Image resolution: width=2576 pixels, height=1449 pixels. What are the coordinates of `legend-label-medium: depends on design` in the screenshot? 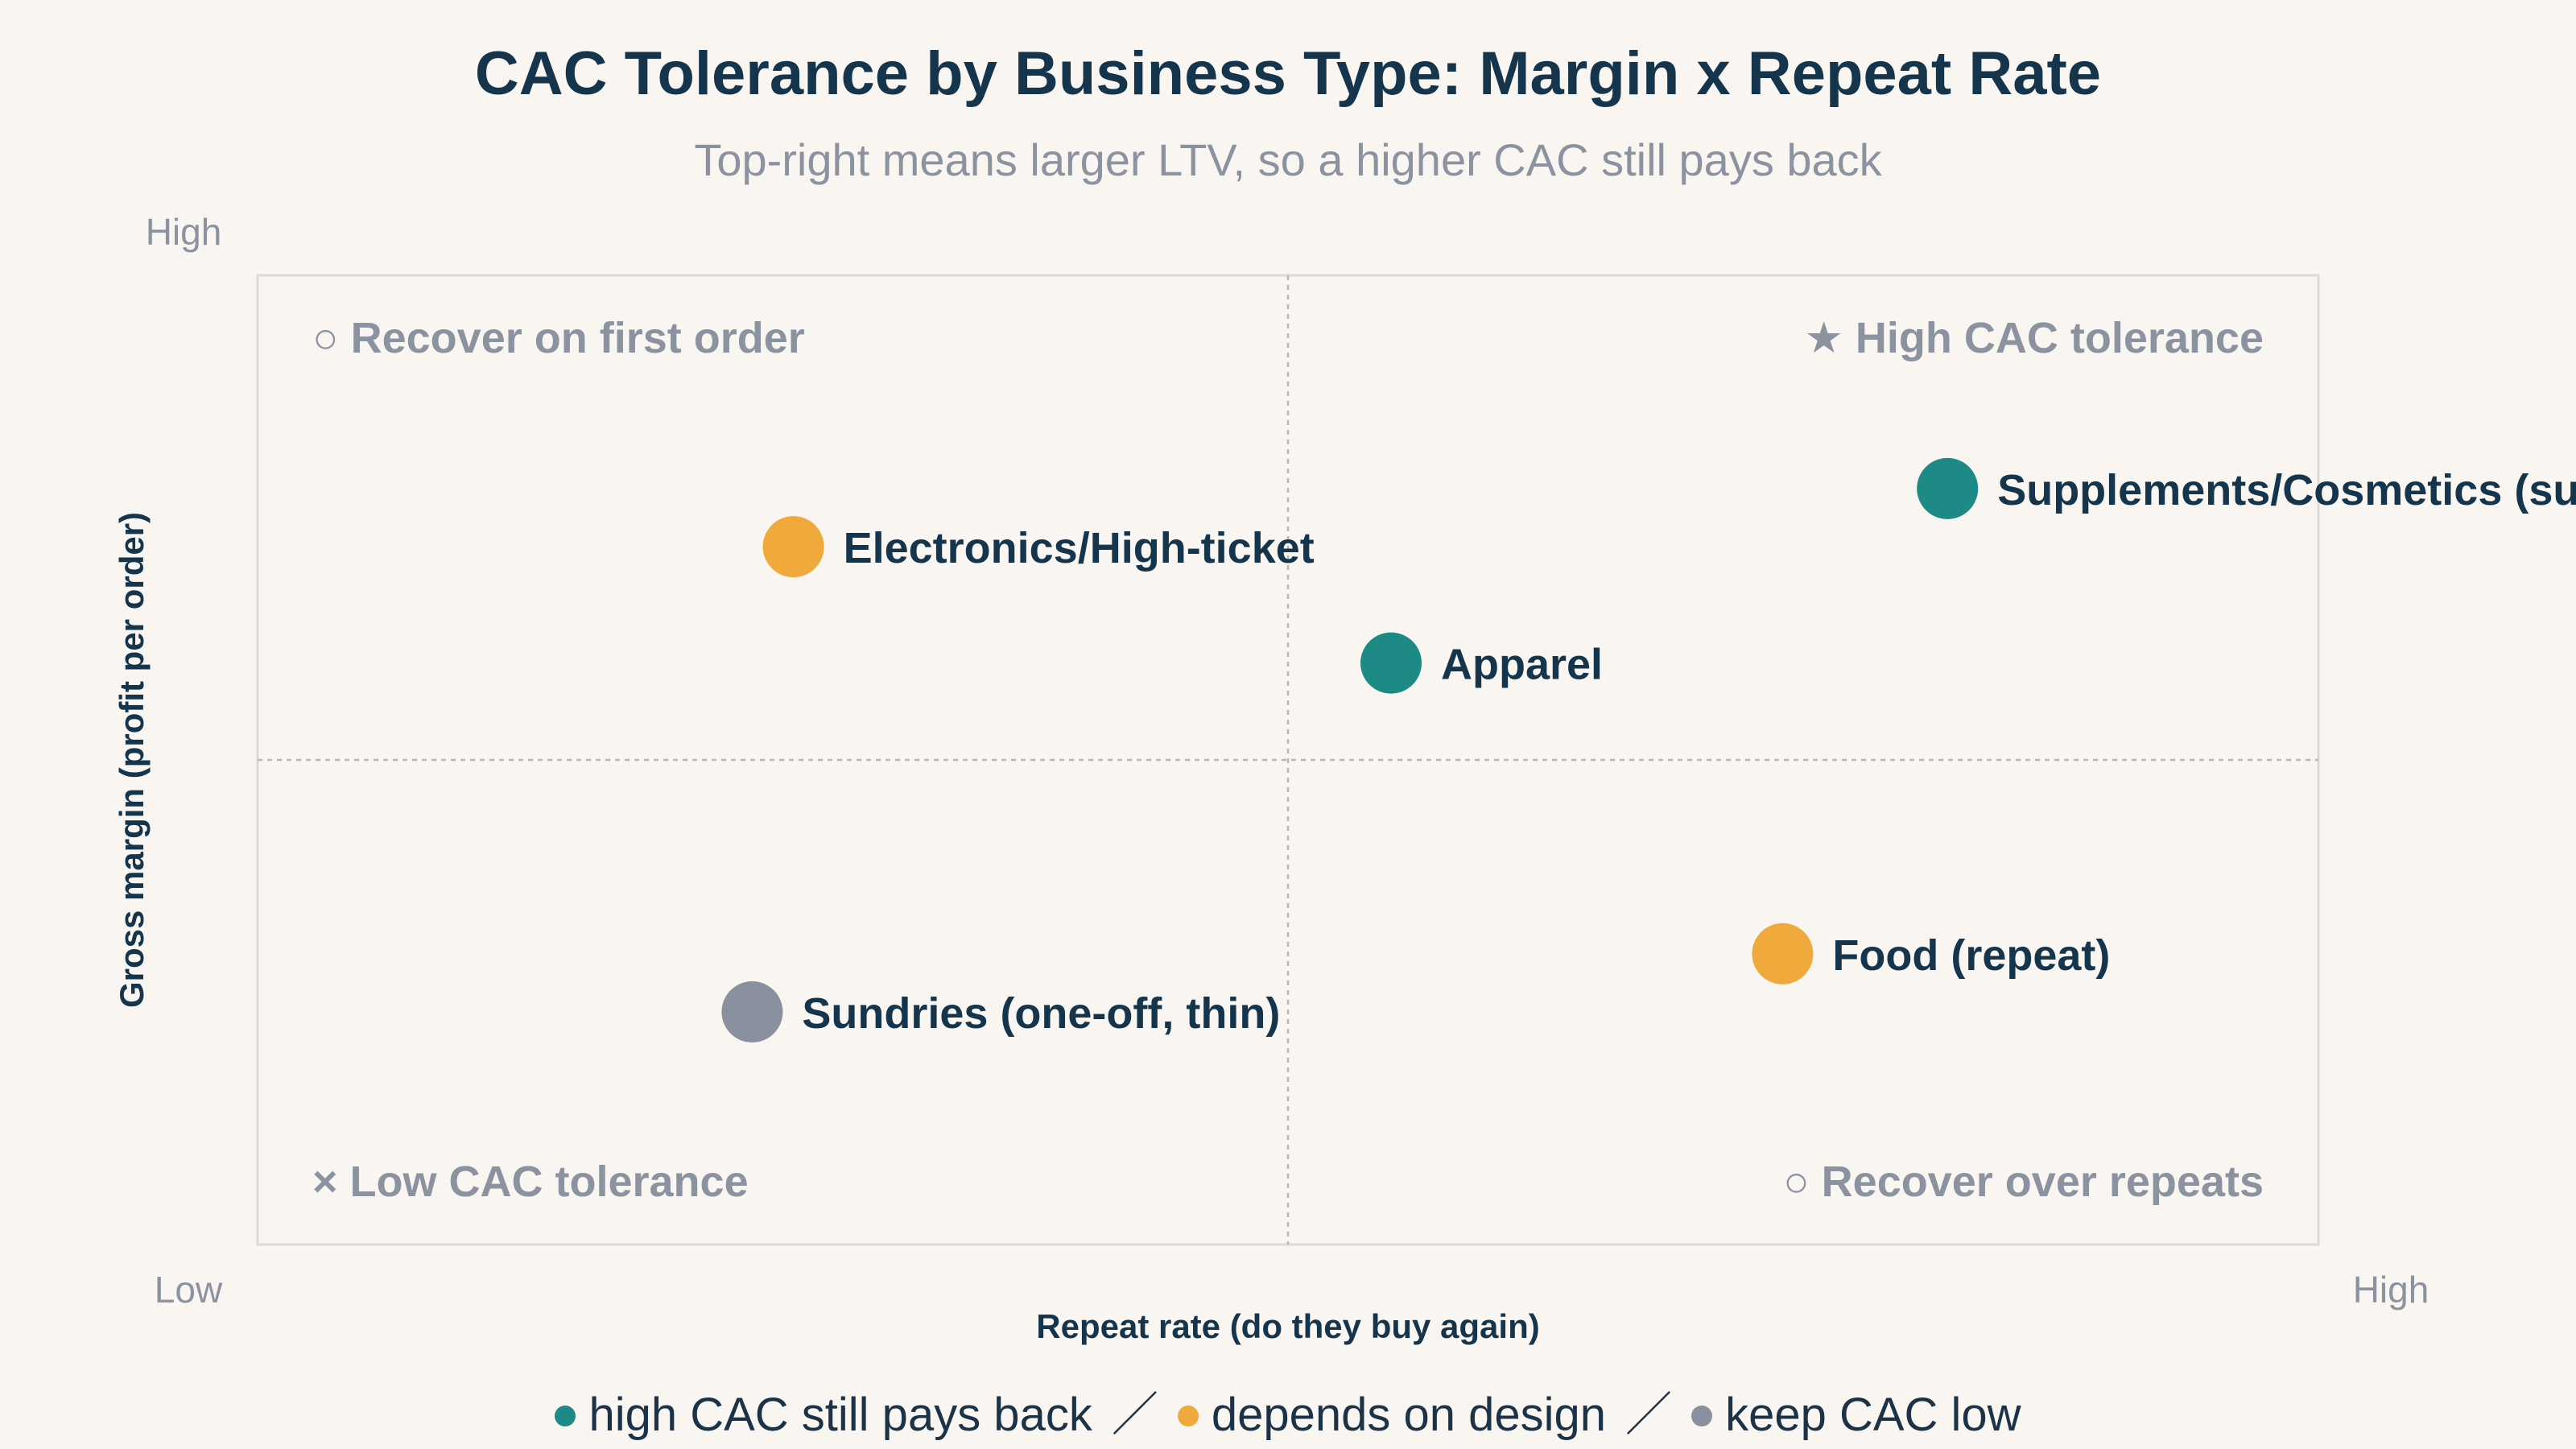 It's located at (1409, 1415).